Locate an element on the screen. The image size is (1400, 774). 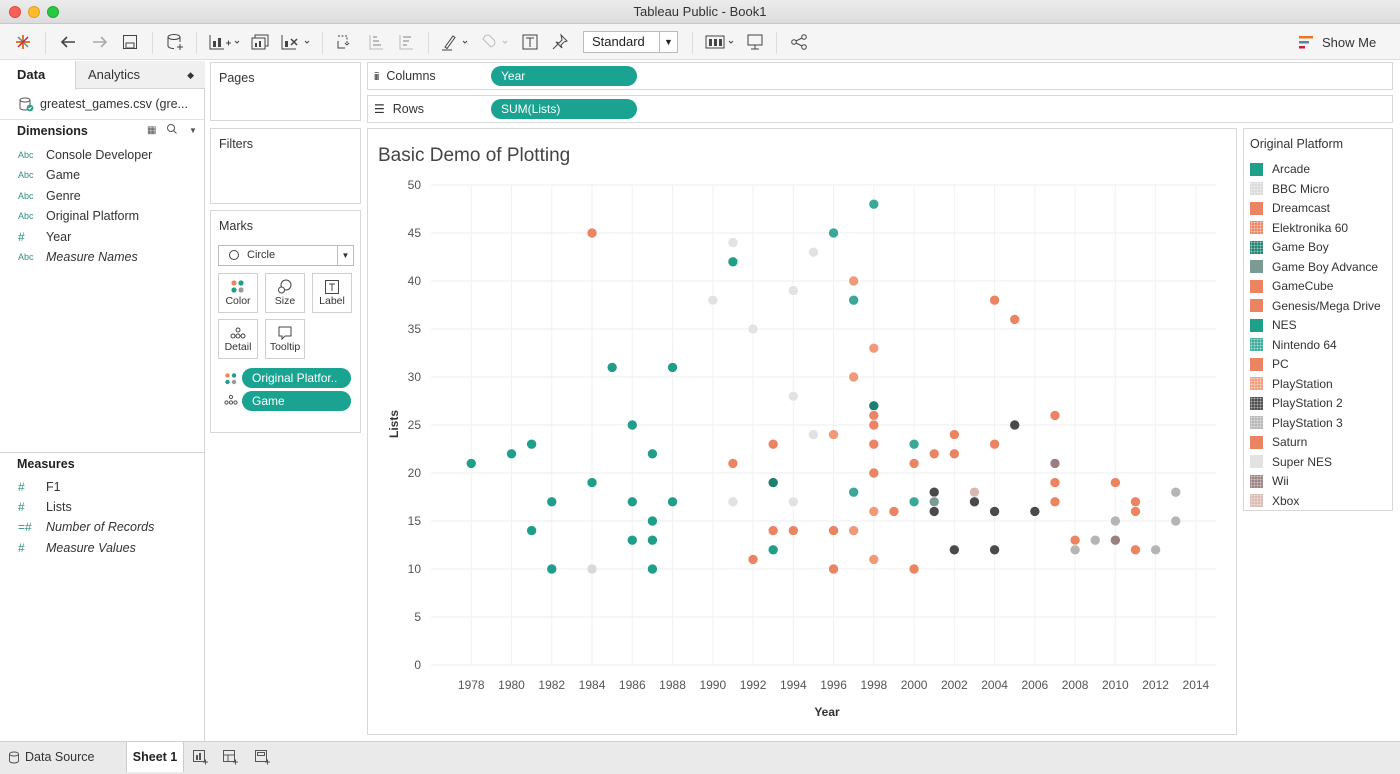
legend-item: PlayStation is located at coordinates (1291, 384).